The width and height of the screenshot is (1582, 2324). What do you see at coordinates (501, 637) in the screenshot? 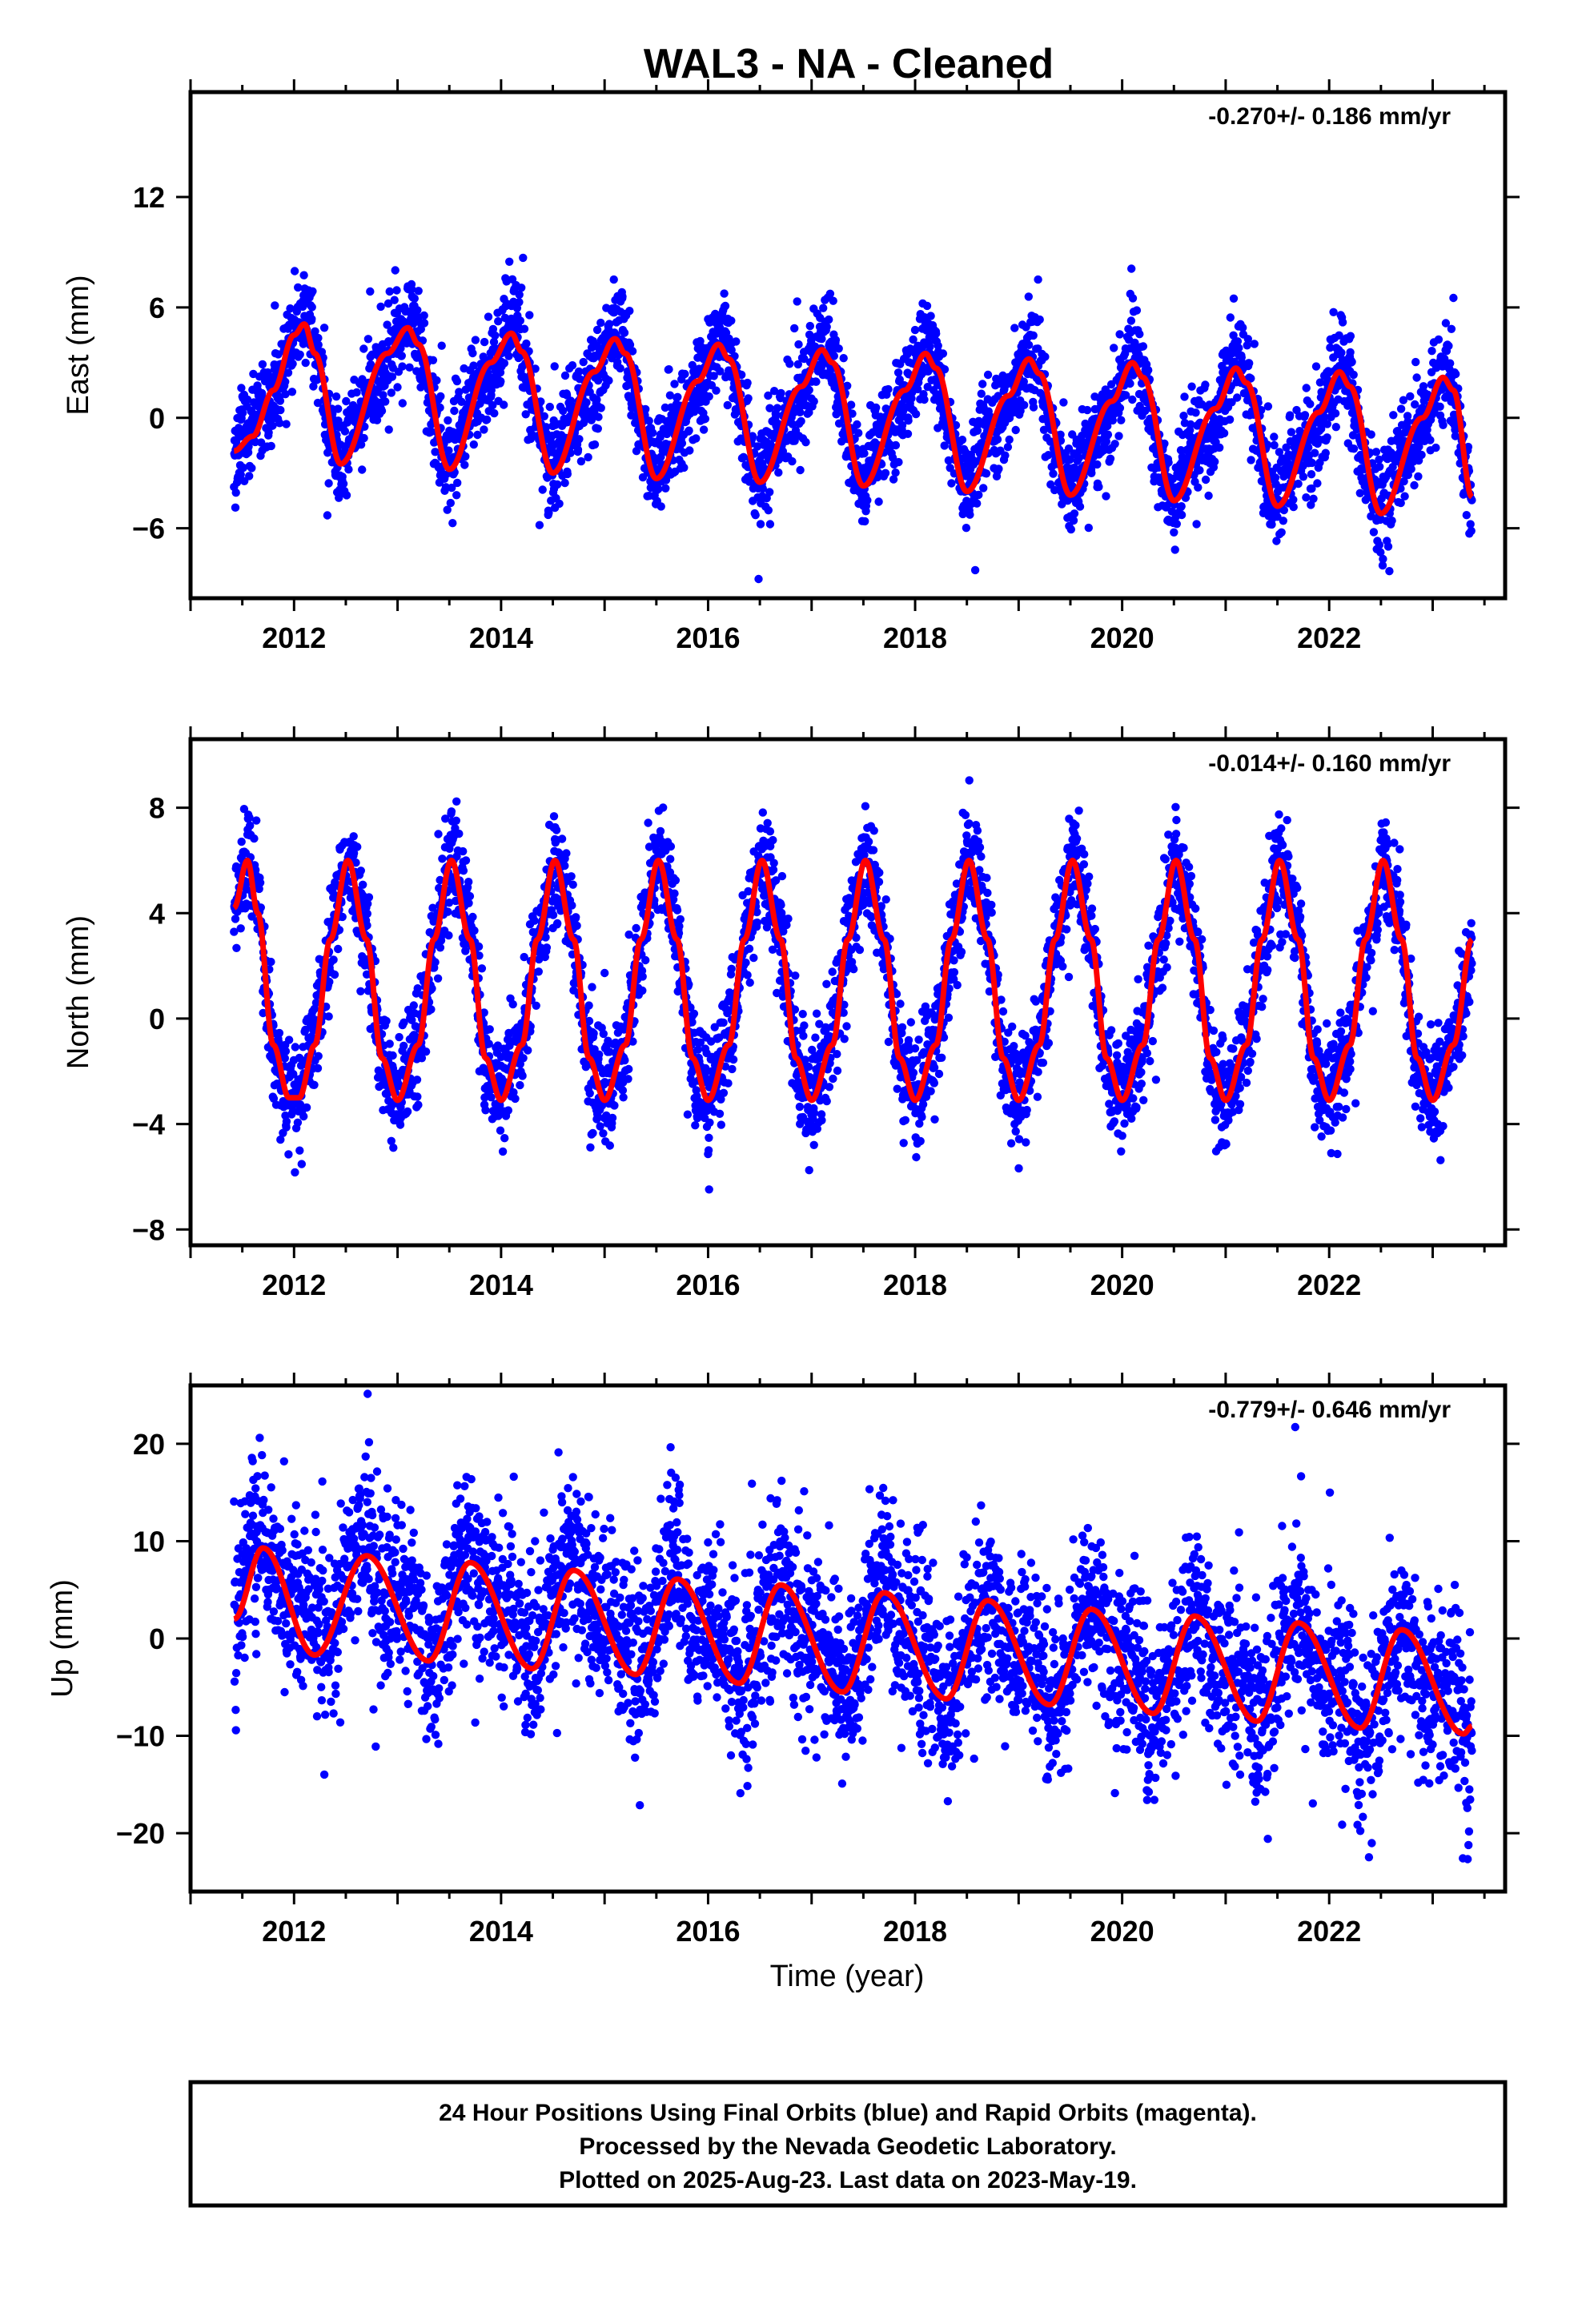
I see `x-tick-label: 2014` at bounding box center [501, 637].